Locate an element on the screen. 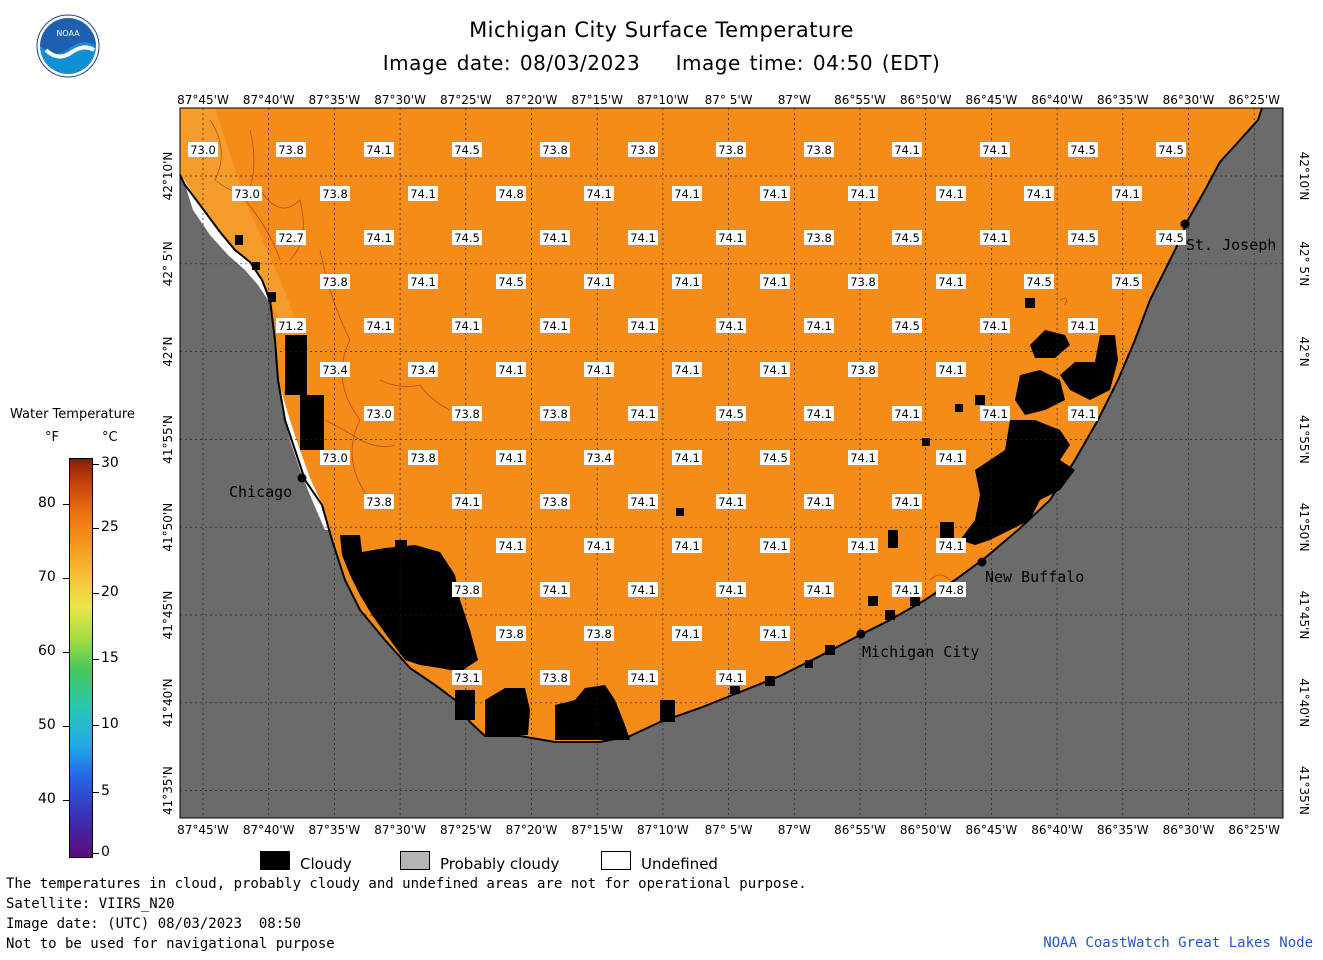 This screenshot has width=1323, height=960. longitude-label: 86°25'W is located at coordinates (1254, 100).